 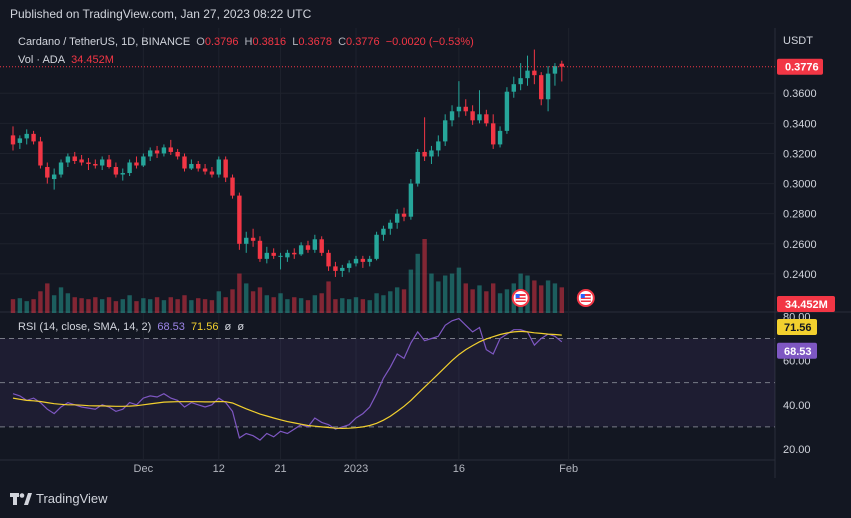 I want to click on tradingview-brand: TradingView, so click(x=59, y=498).